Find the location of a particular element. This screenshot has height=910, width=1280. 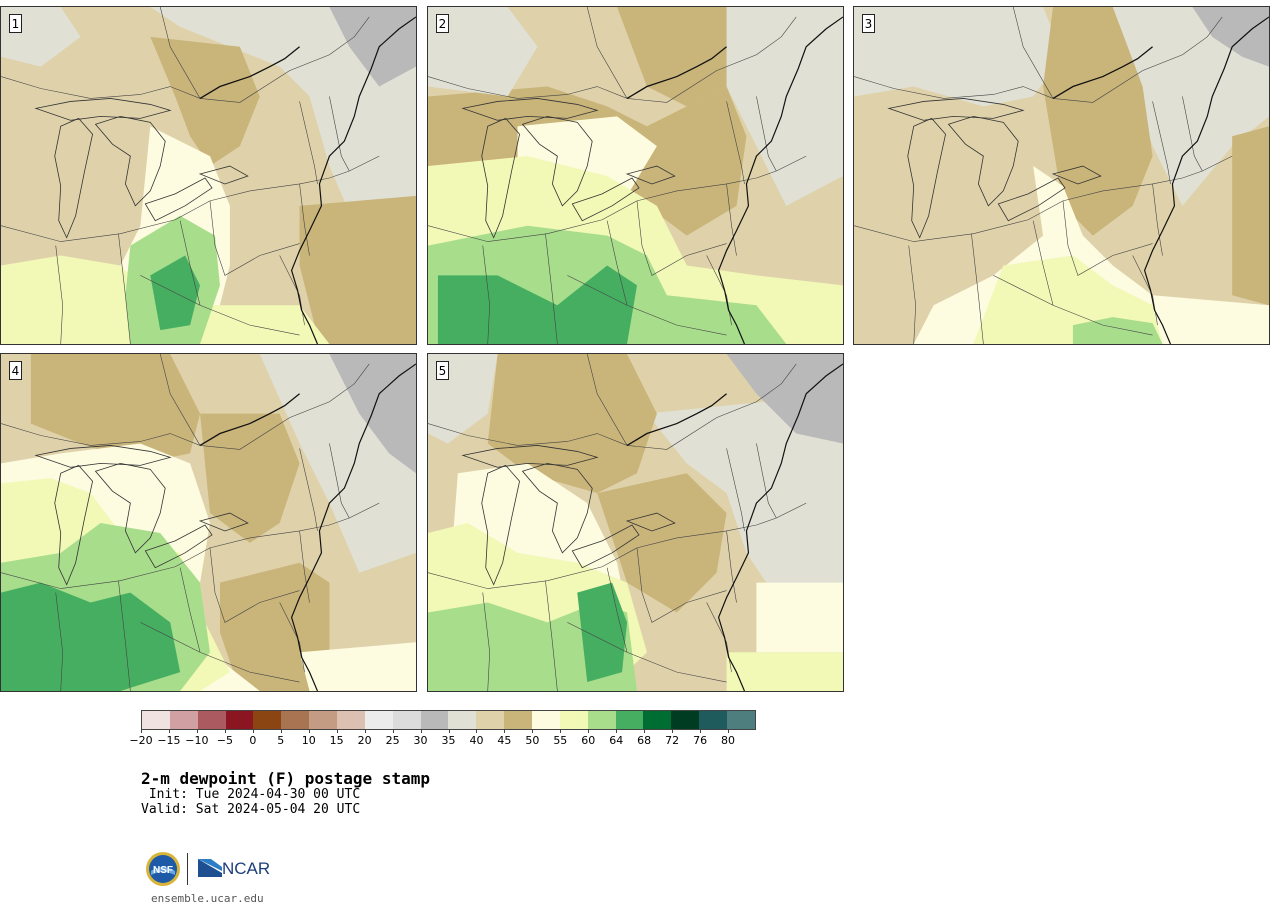

ncar-logo-icon is located at coordinates (210, 868).